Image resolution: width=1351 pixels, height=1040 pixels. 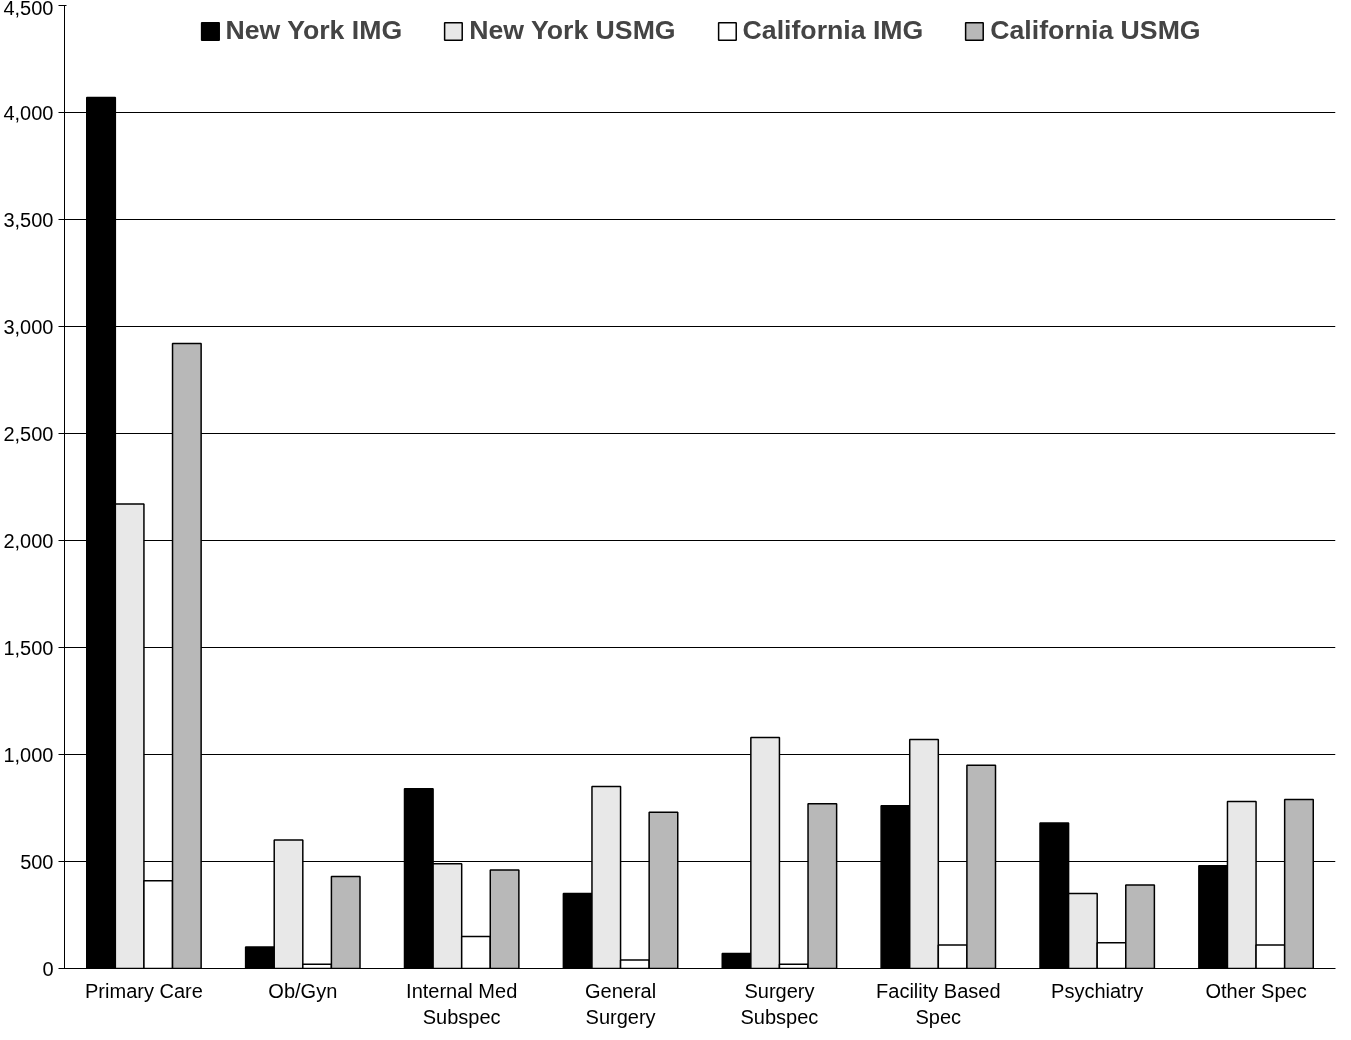 I want to click on legend-label: New York USMG, so click(x=572, y=30).